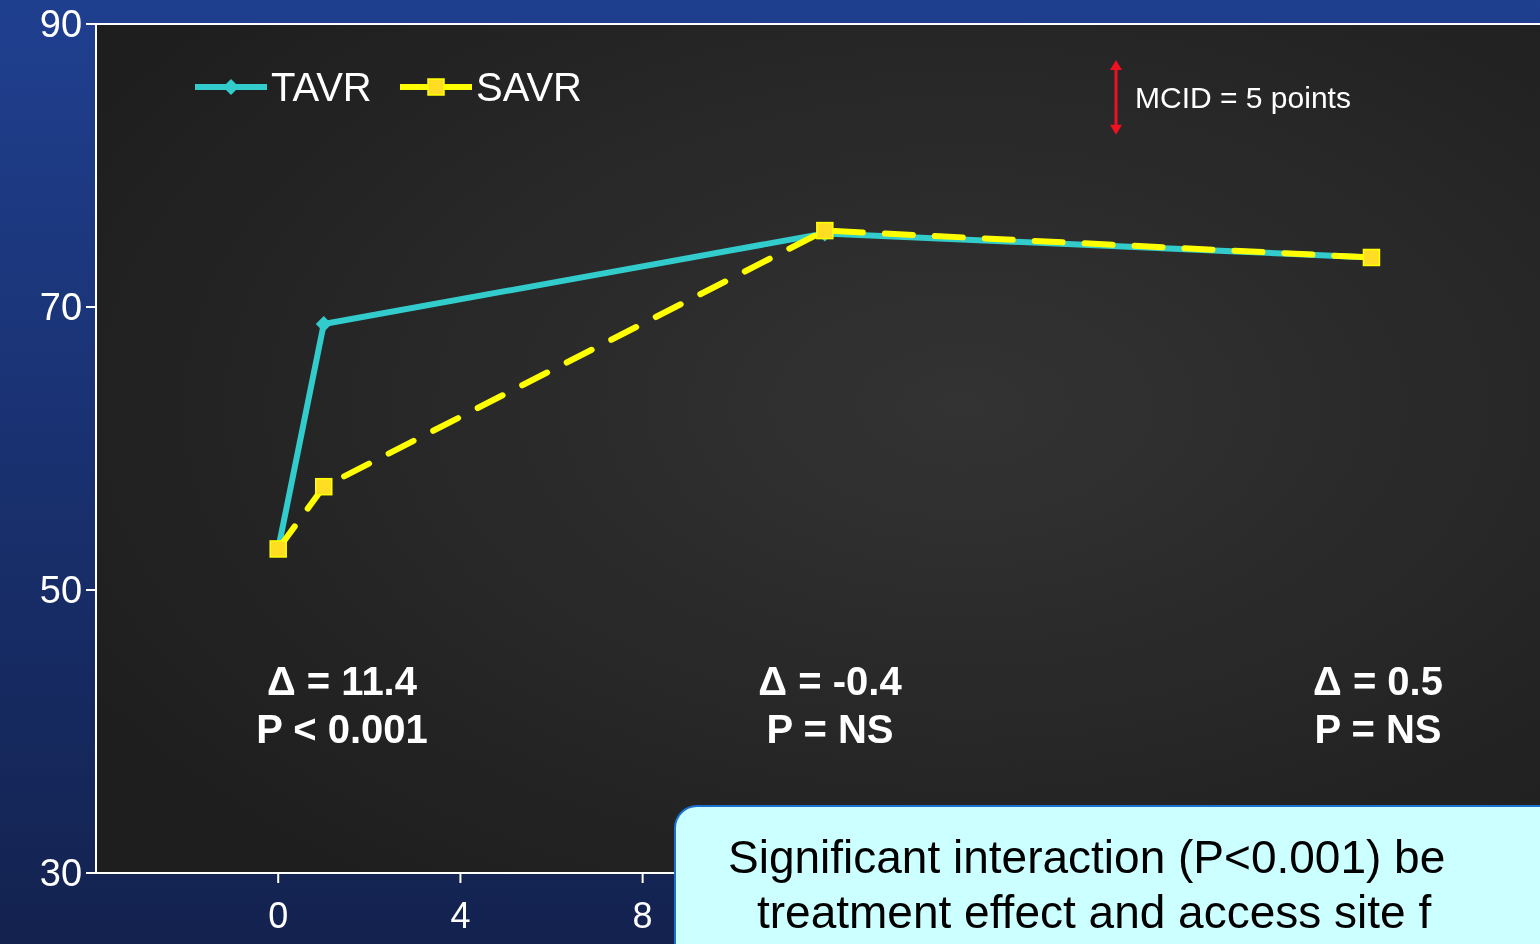  Describe the element at coordinates (61, 24) in the screenshot. I see `y-tick-label: 90` at that location.